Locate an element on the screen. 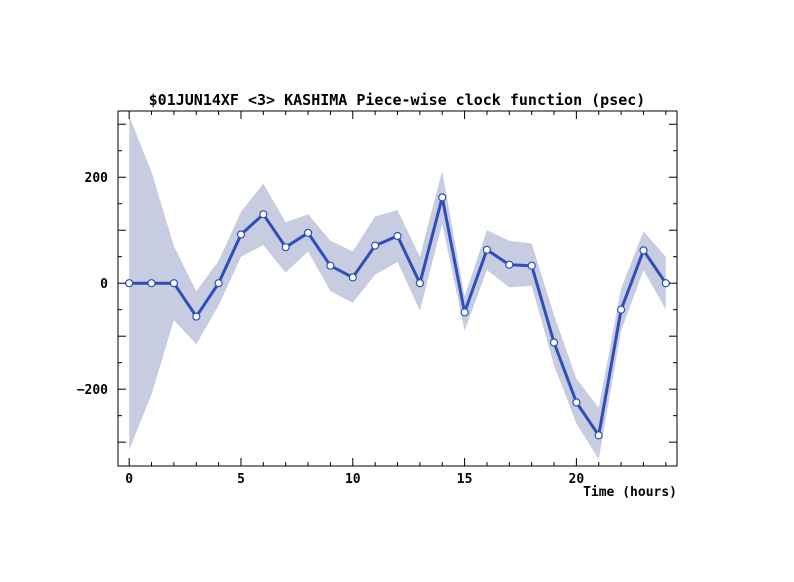 This screenshot has width=794, height=582. x-tick-label: 5 is located at coordinates (241, 479).